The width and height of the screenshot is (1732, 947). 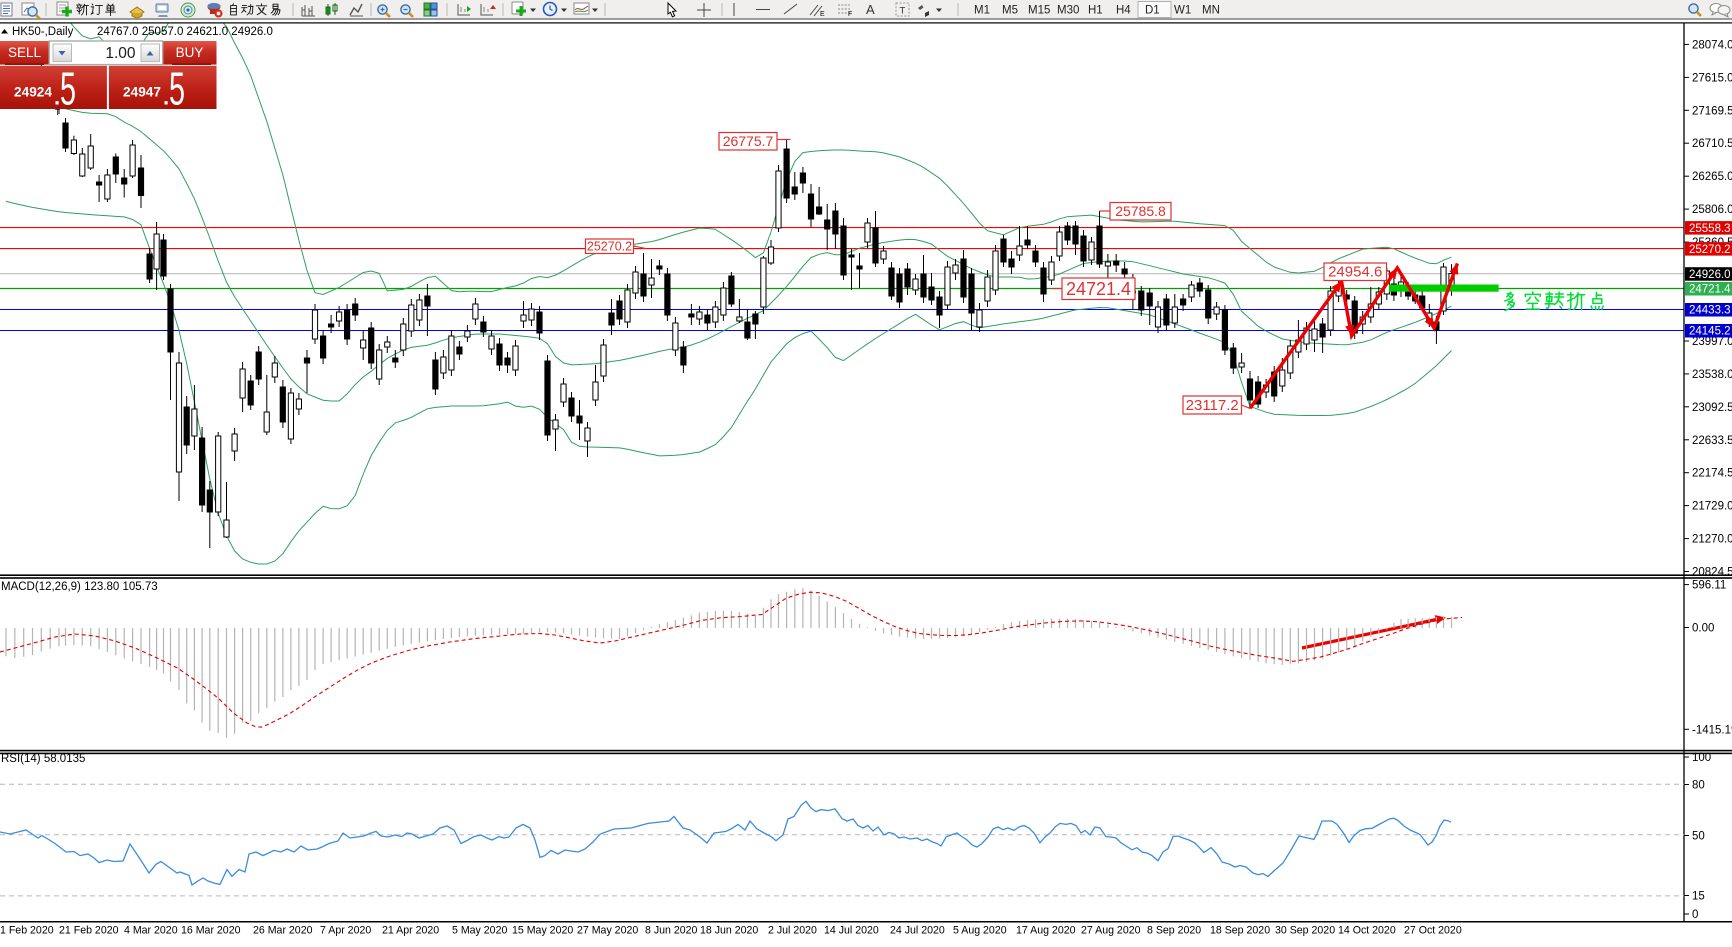 What do you see at coordinates (33, 92) in the screenshot?
I see `svg-text: 24924` at bounding box center [33, 92].